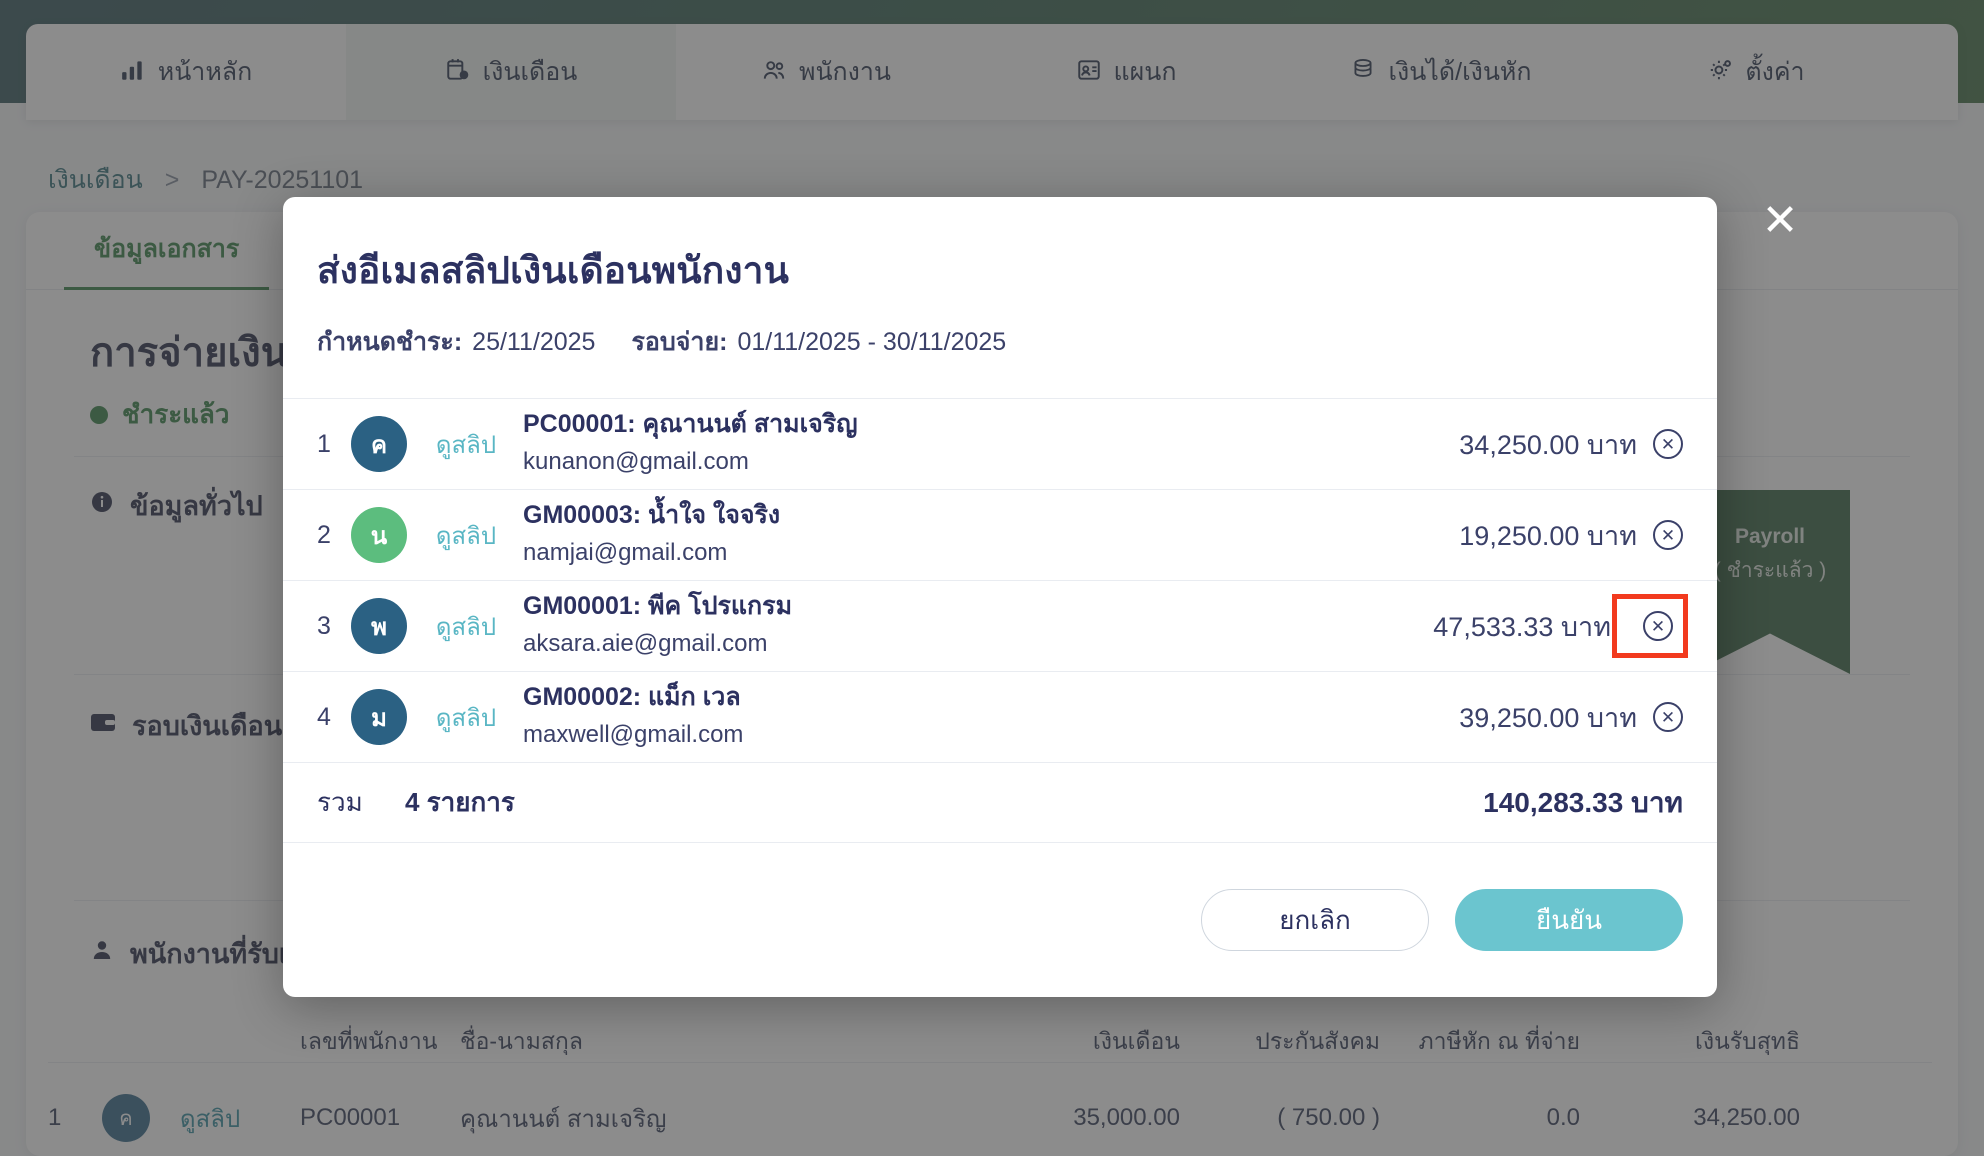 This screenshot has width=1984, height=1156. Describe the element at coordinates (652, 514) in the screenshot. I see `recipient-name: GM00003: น้ำใจ ใจจริง` at that location.